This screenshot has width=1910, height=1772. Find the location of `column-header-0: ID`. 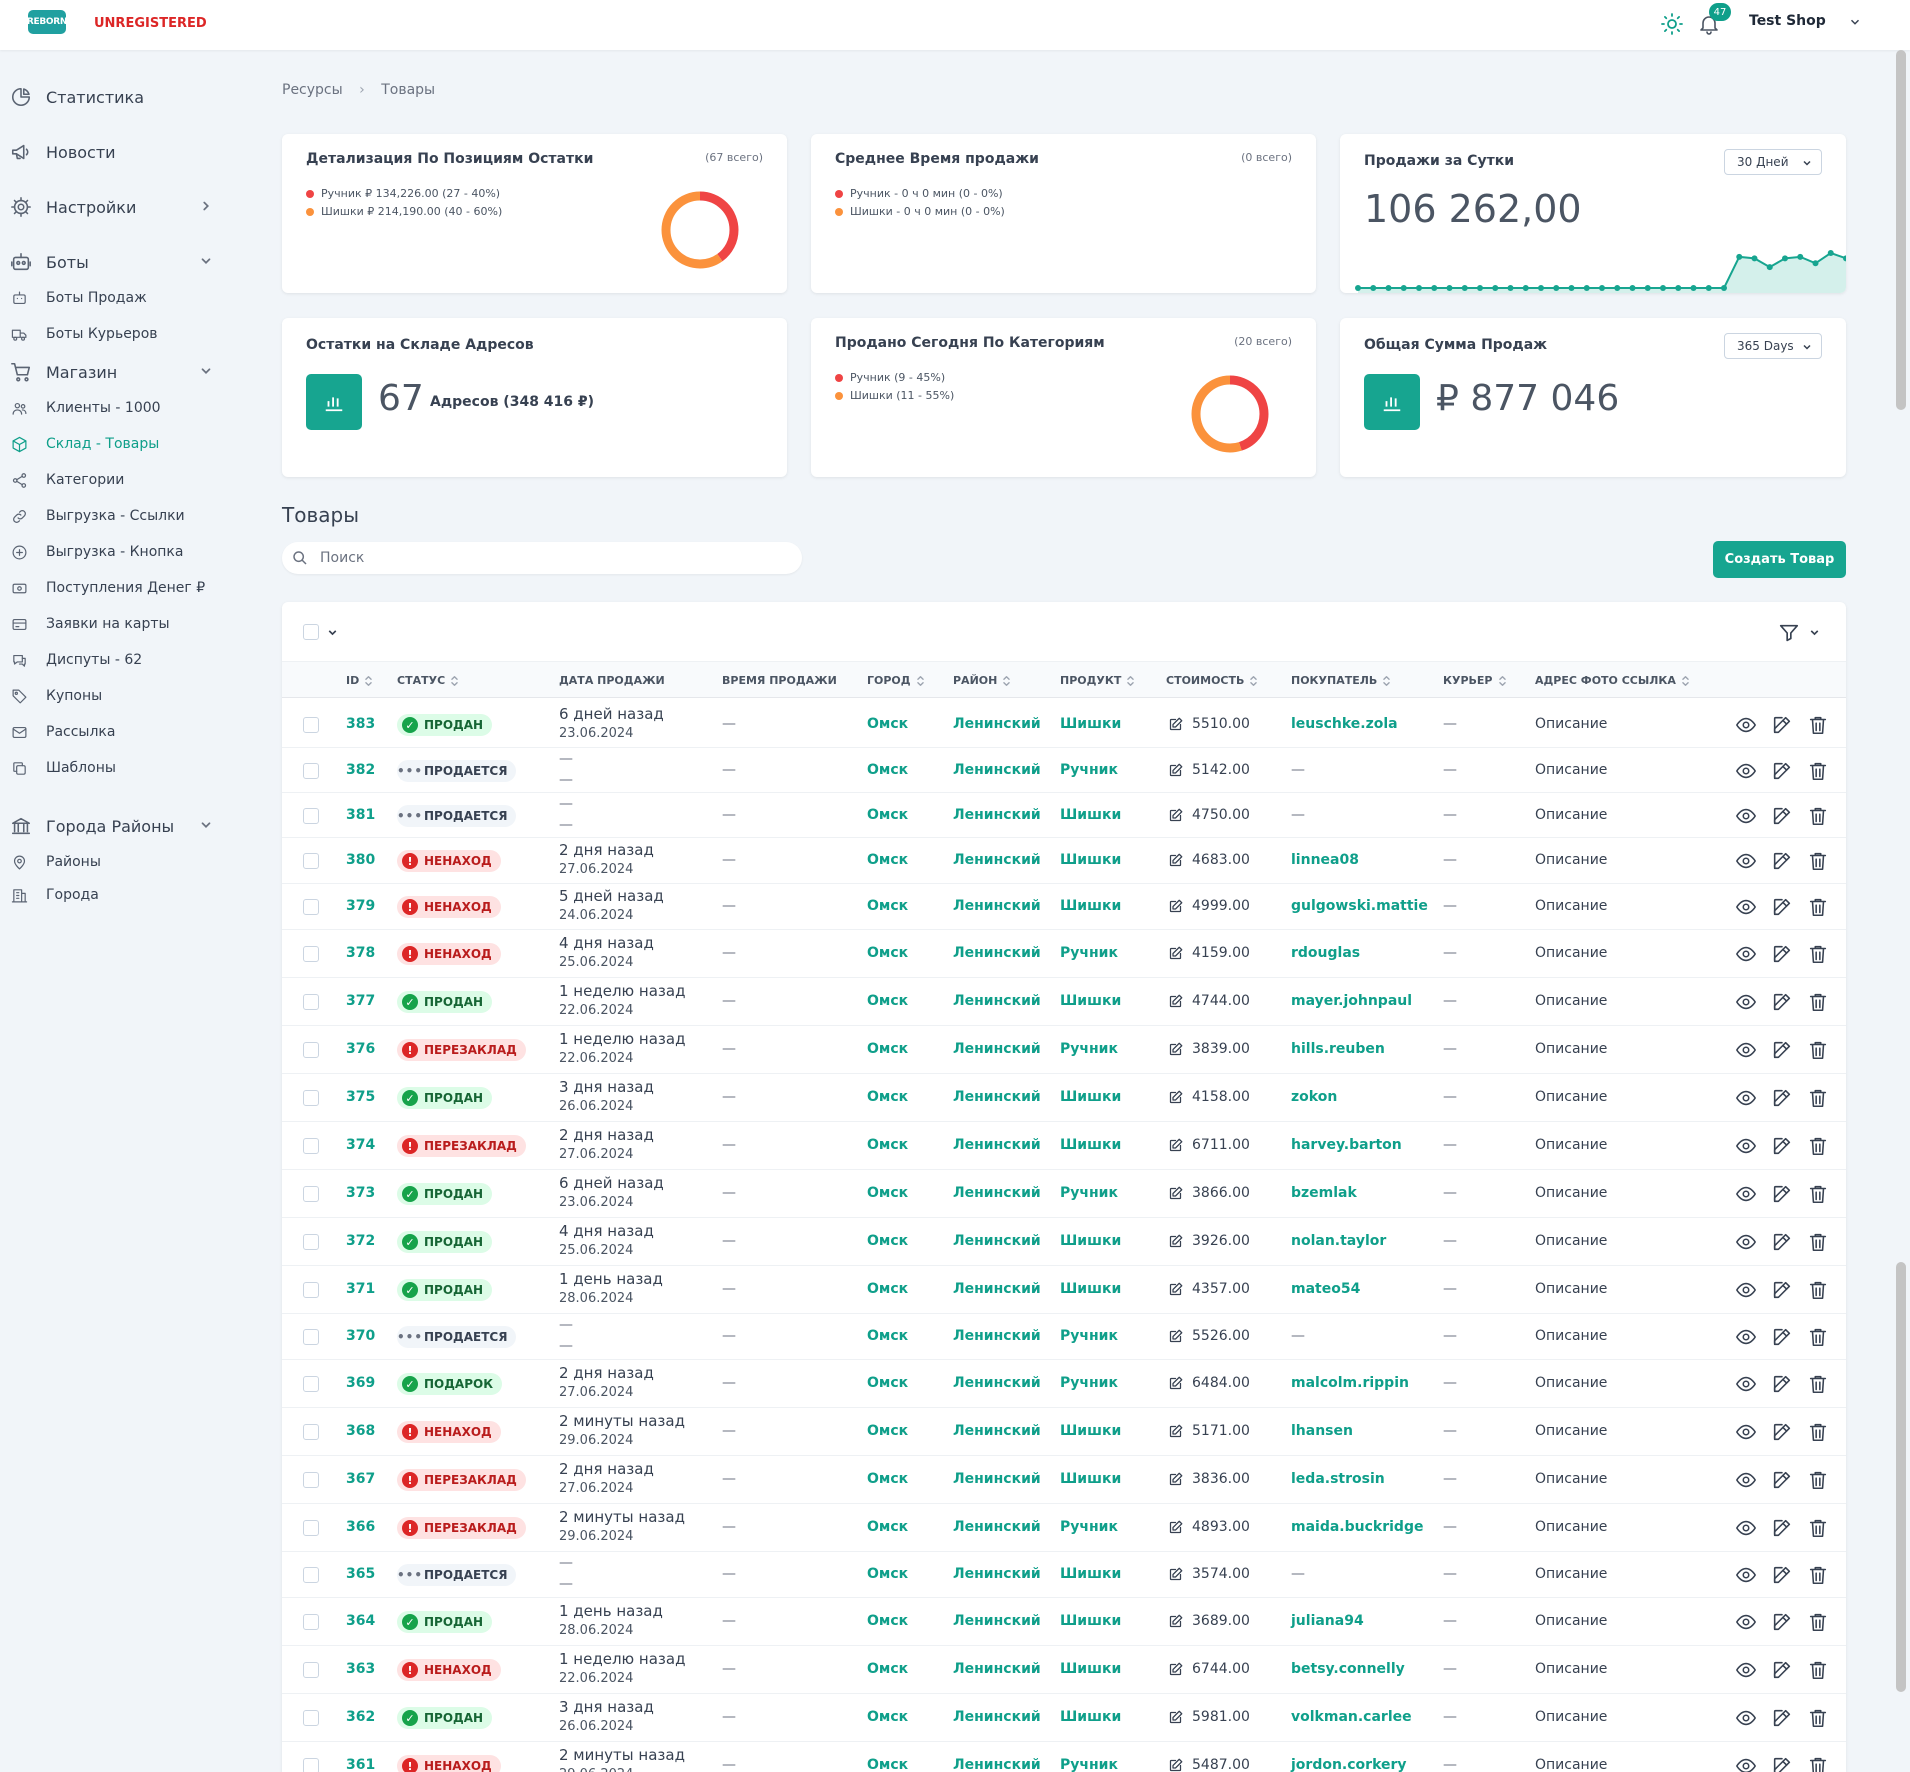

column-header-0: ID is located at coordinates (359, 680).